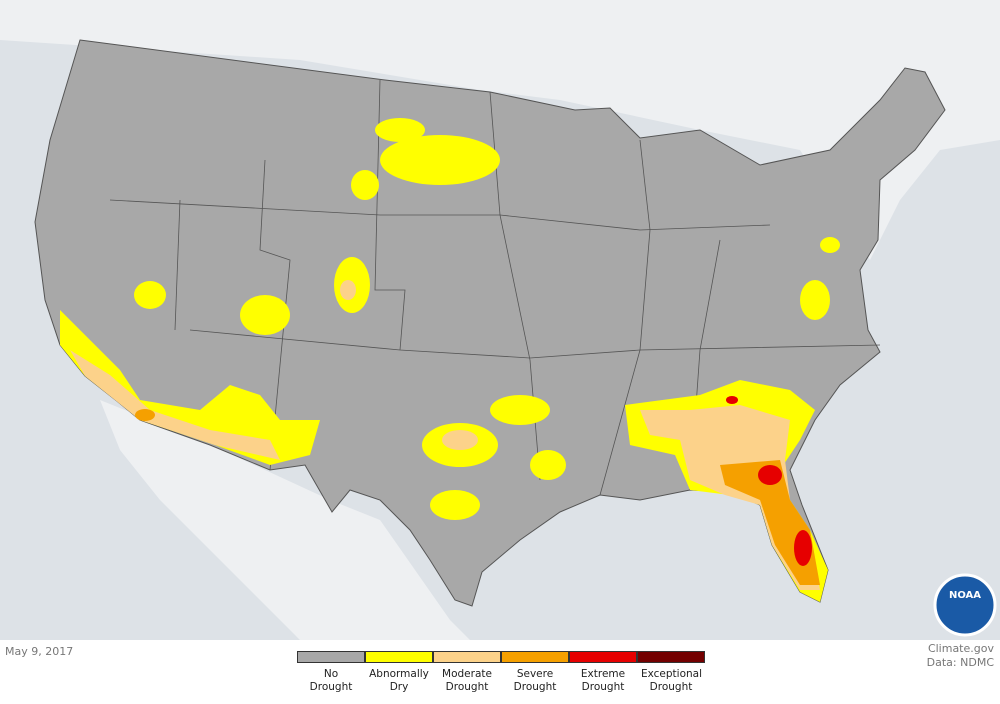 This screenshot has width=1000, height=704. I want to click on noaa-logo, so click(965, 605).